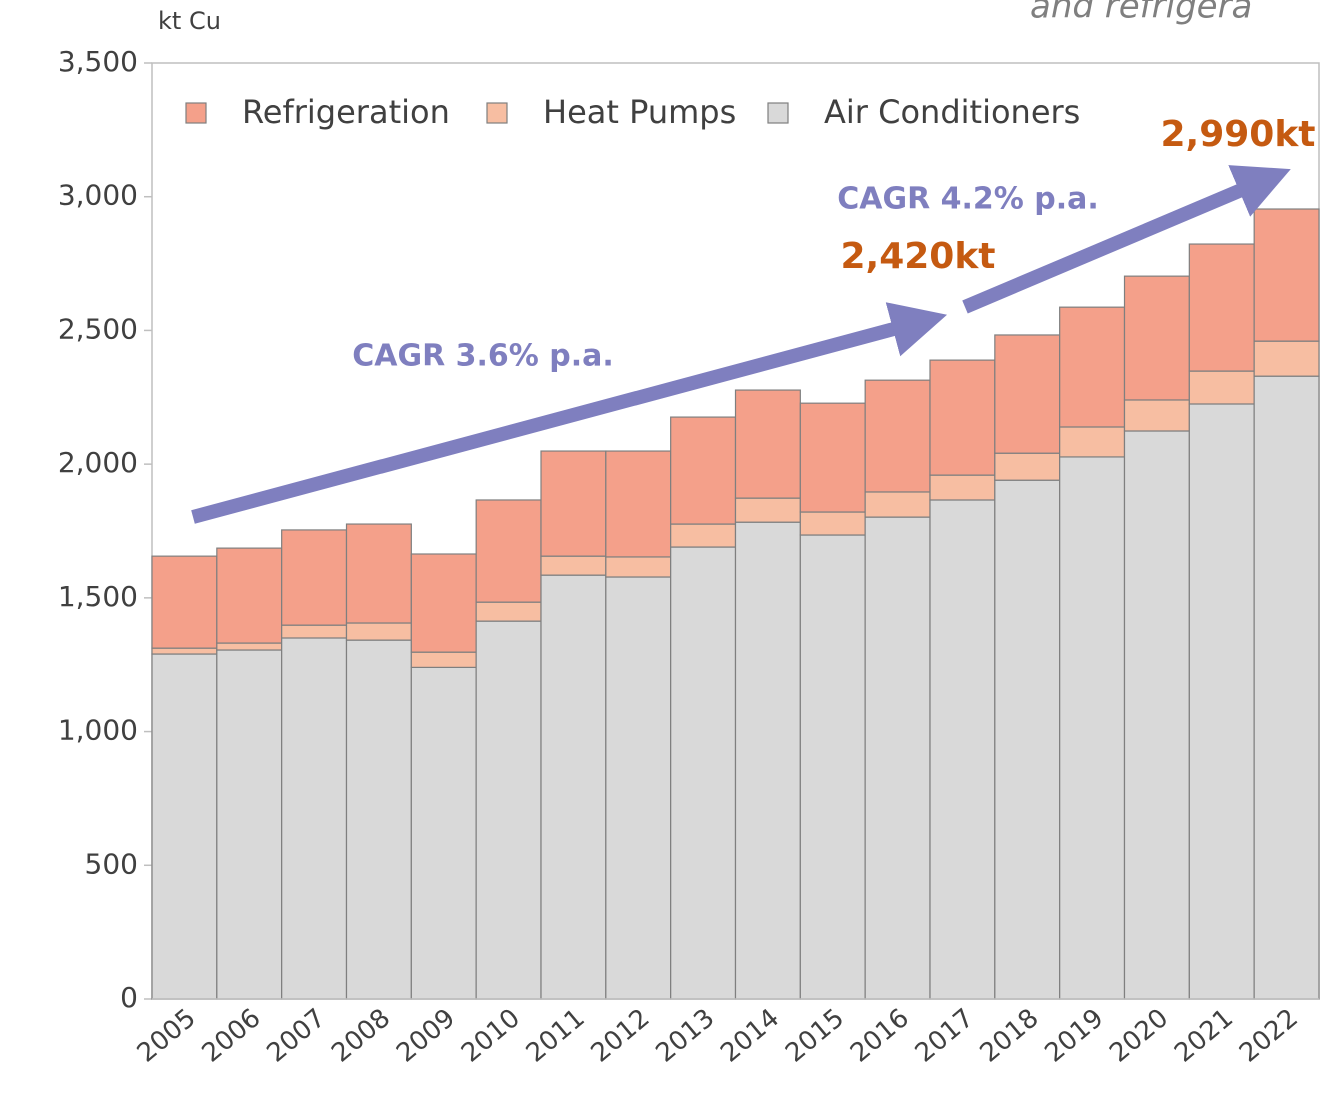 The height and width of the screenshot is (1119, 1320). Describe the element at coordinates (167, 1036) in the screenshot. I see `x-tick-label: 2005` at that location.